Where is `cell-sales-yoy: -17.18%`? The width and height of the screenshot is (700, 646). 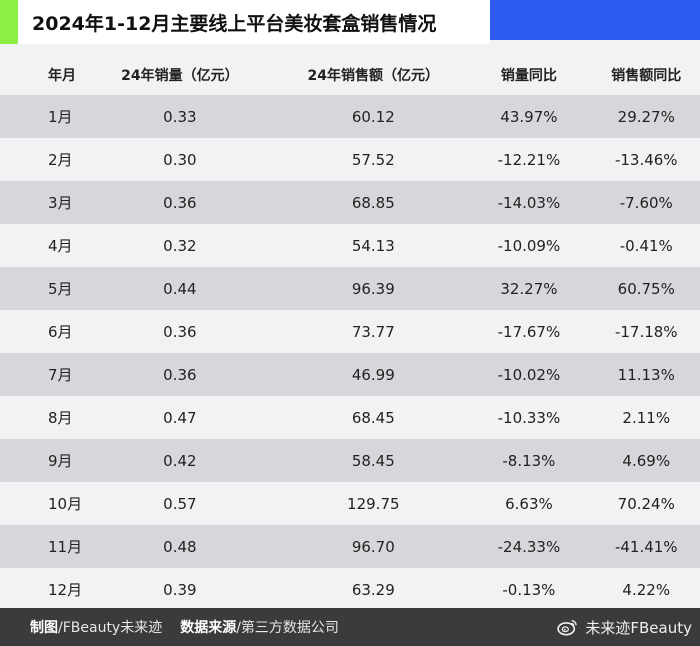
cell-sales-yoy: -17.18% is located at coordinates (646, 331).